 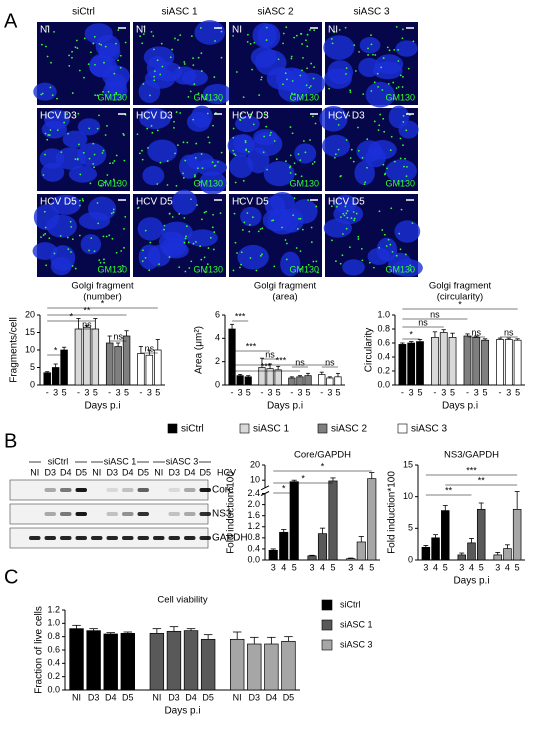 I want to click on y-tick-label: 6, so click(x=217, y=314).